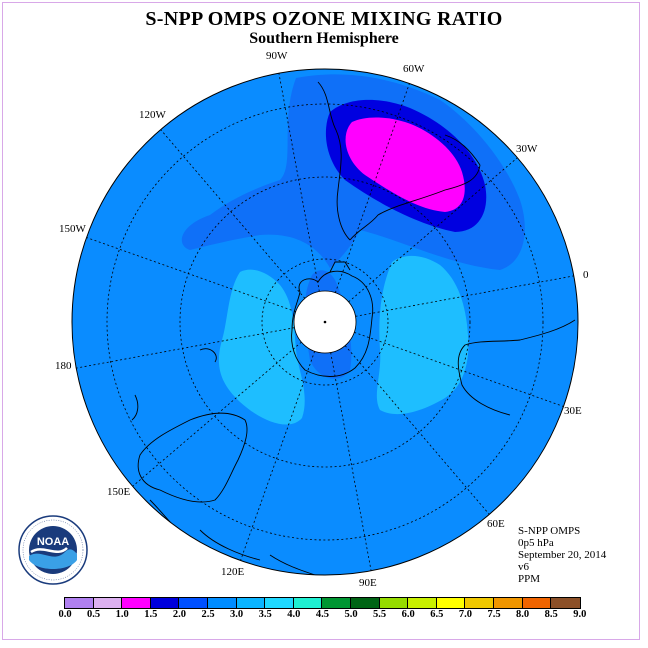 Image resolution: width=648 pixels, height=648 pixels. I want to click on noaa-logo-text: NOAA, so click(53, 542).